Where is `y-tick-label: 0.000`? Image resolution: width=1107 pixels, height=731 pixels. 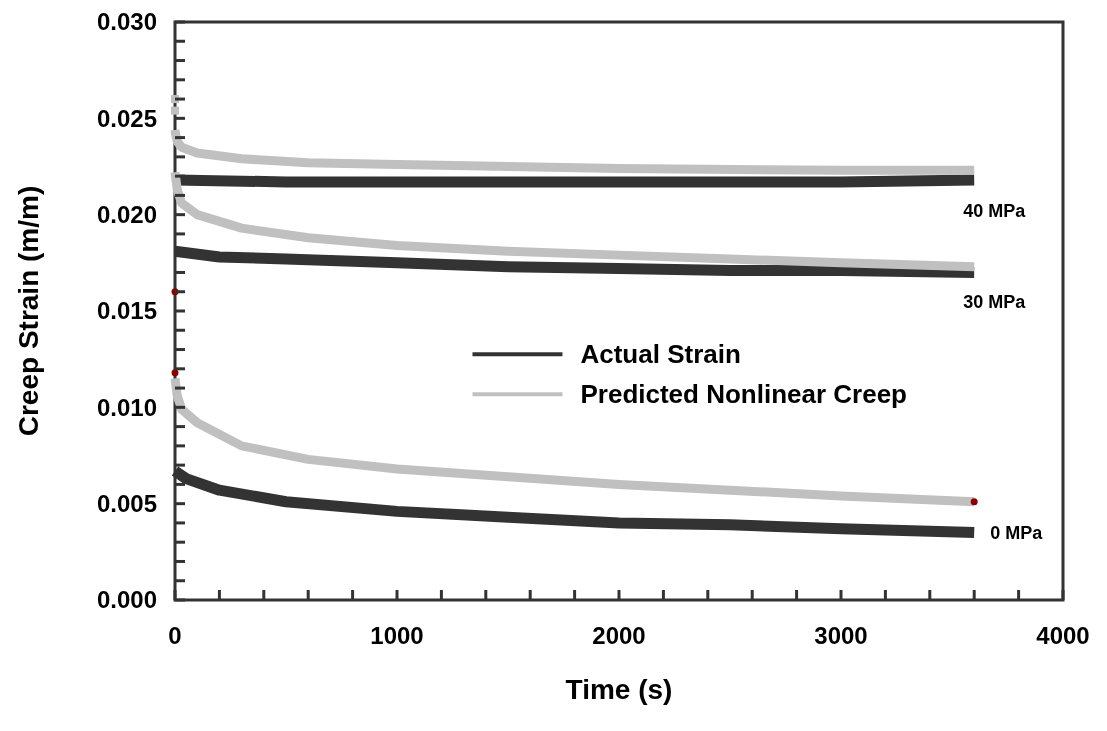
y-tick-label: 0.000 is located at coordinates (126, 600).